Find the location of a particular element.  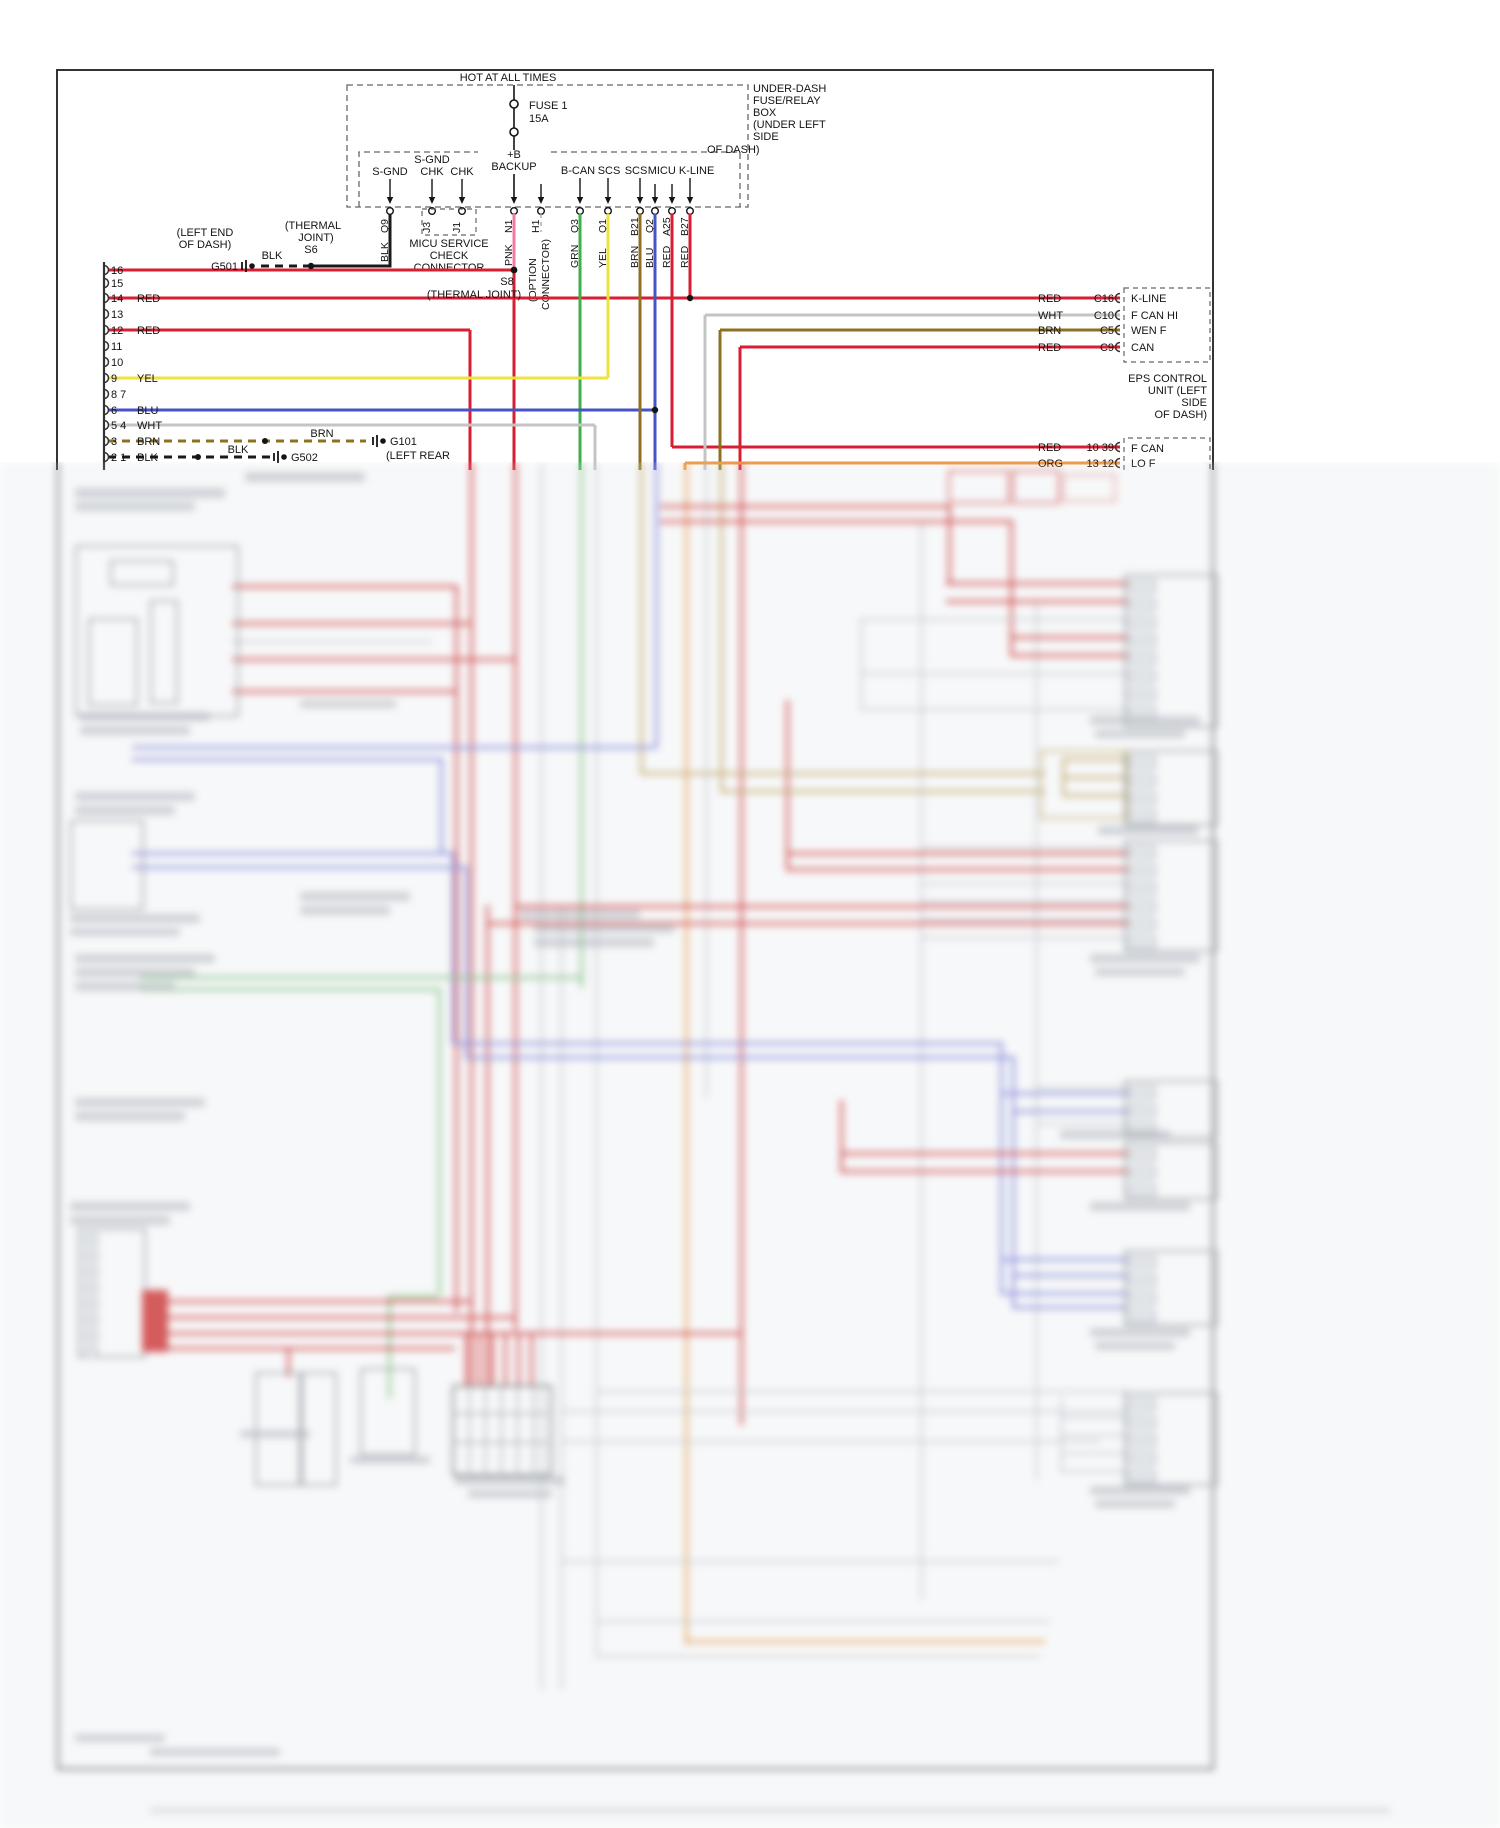

pin-id: Q9 is located at coordinates (385, 226).